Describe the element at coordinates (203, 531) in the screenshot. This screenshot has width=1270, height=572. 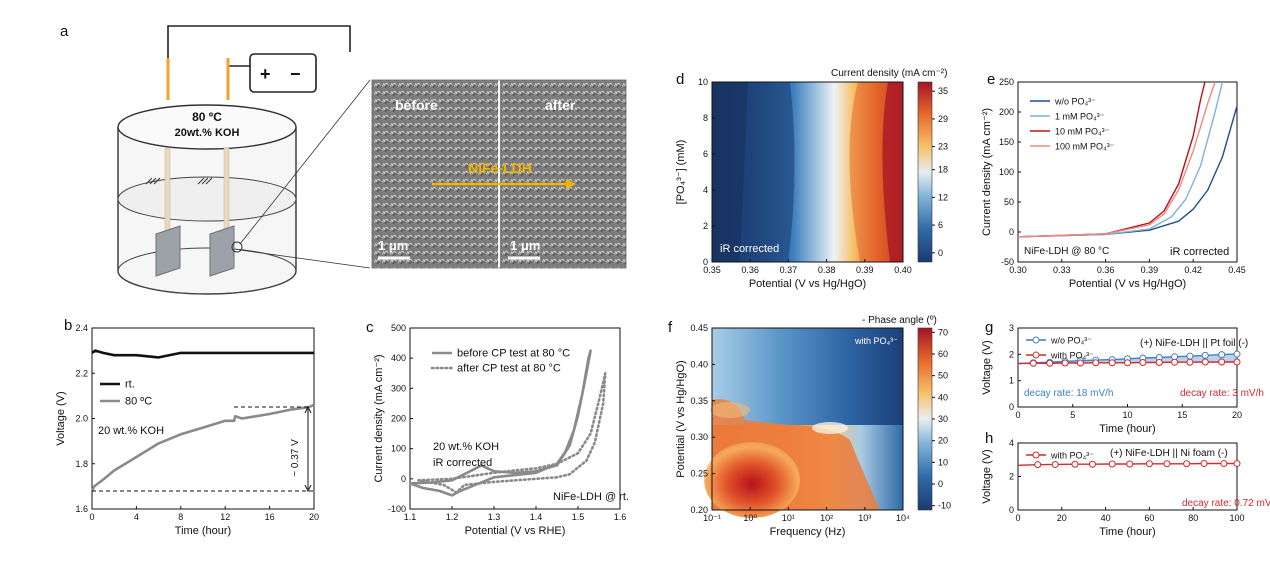
I see `x-axis-label-b: Time (hour)` at that location.